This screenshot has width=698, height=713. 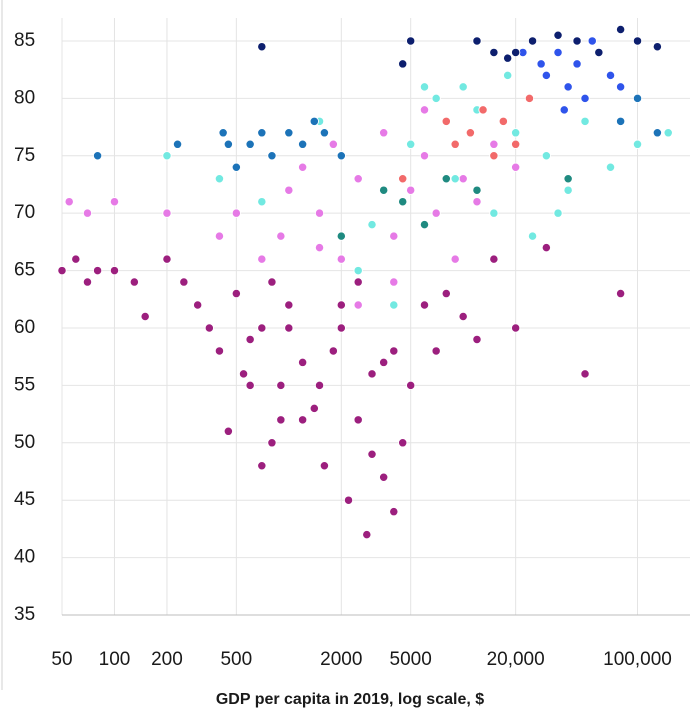 I want to click on x-tick-label: 100, so click(x=115, y=659).